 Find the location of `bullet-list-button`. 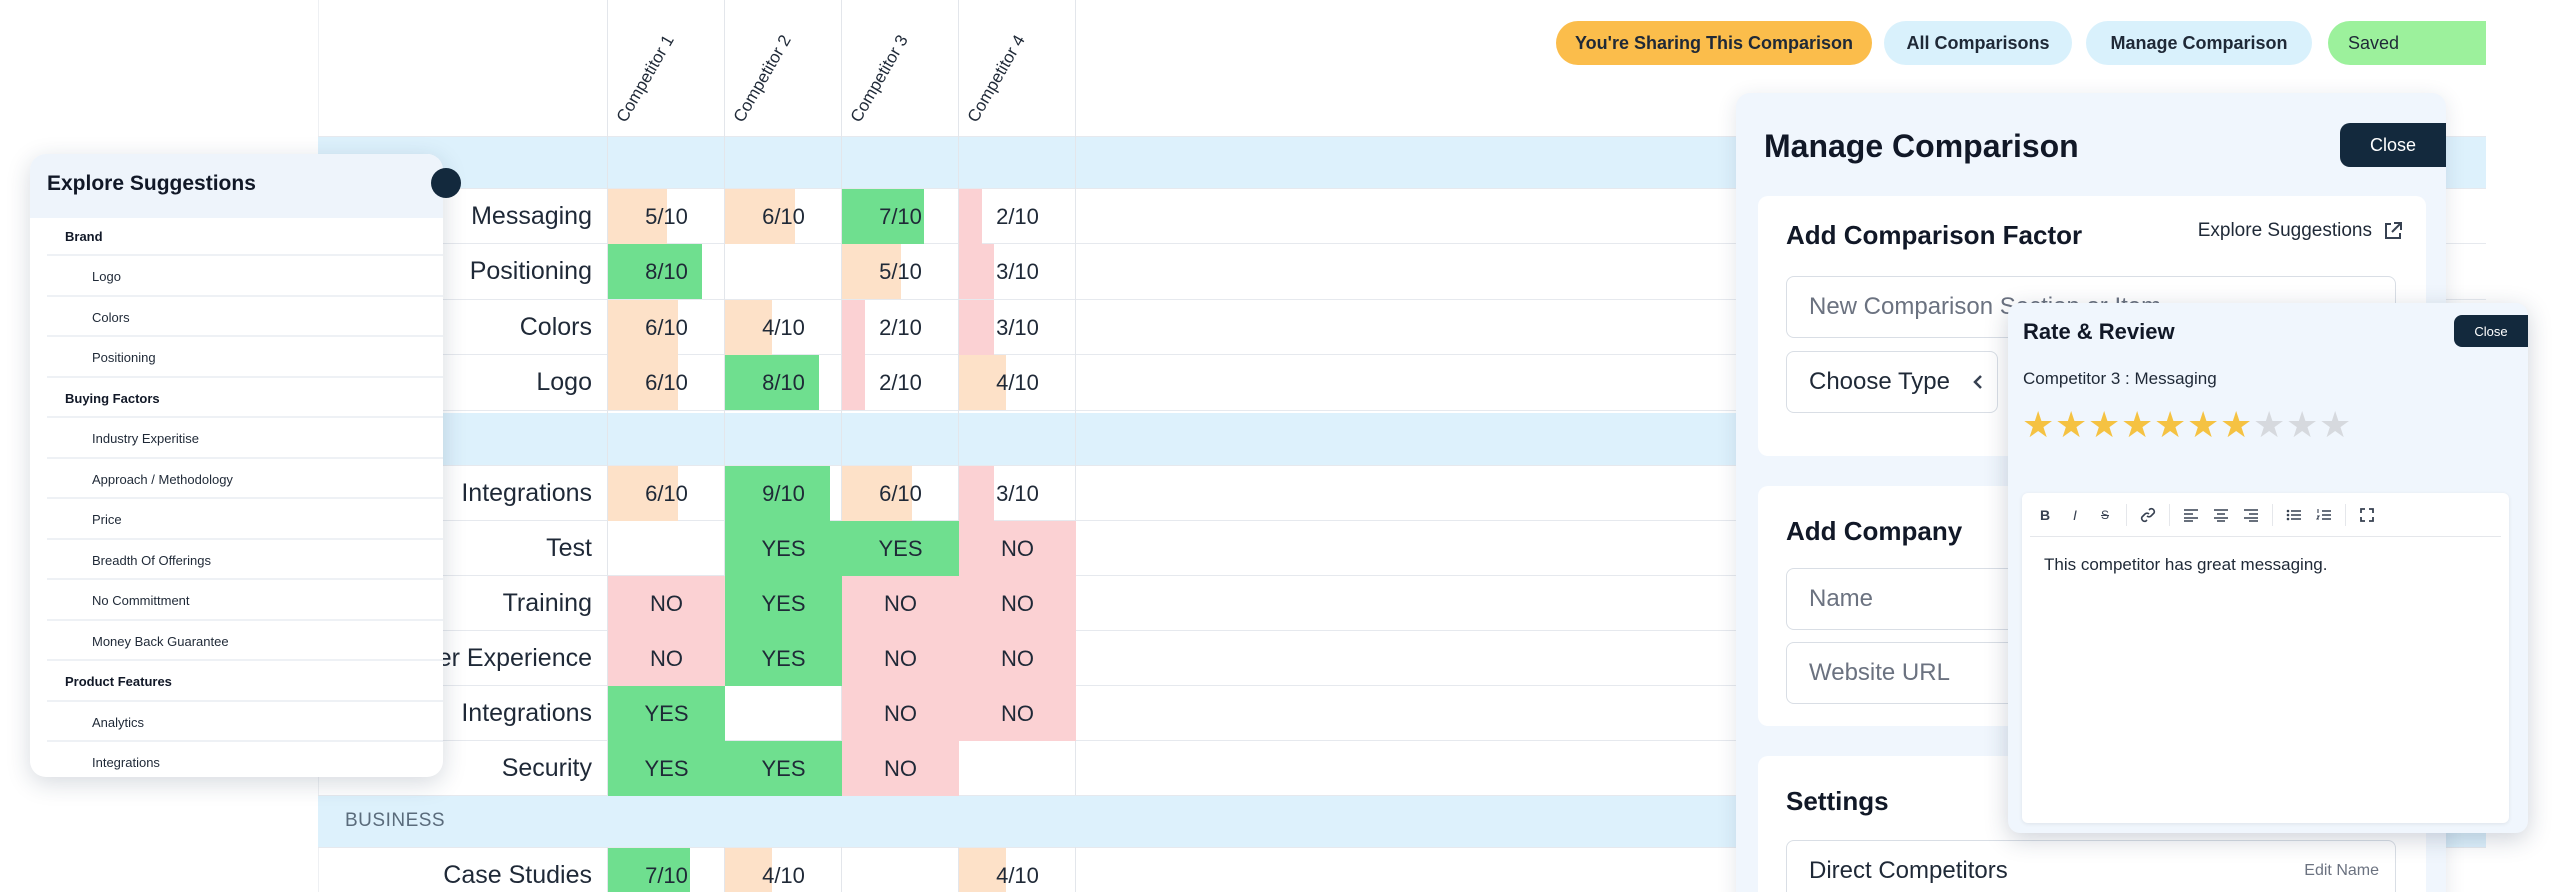

bullet-list-button is located at coordinates (2294, 515).